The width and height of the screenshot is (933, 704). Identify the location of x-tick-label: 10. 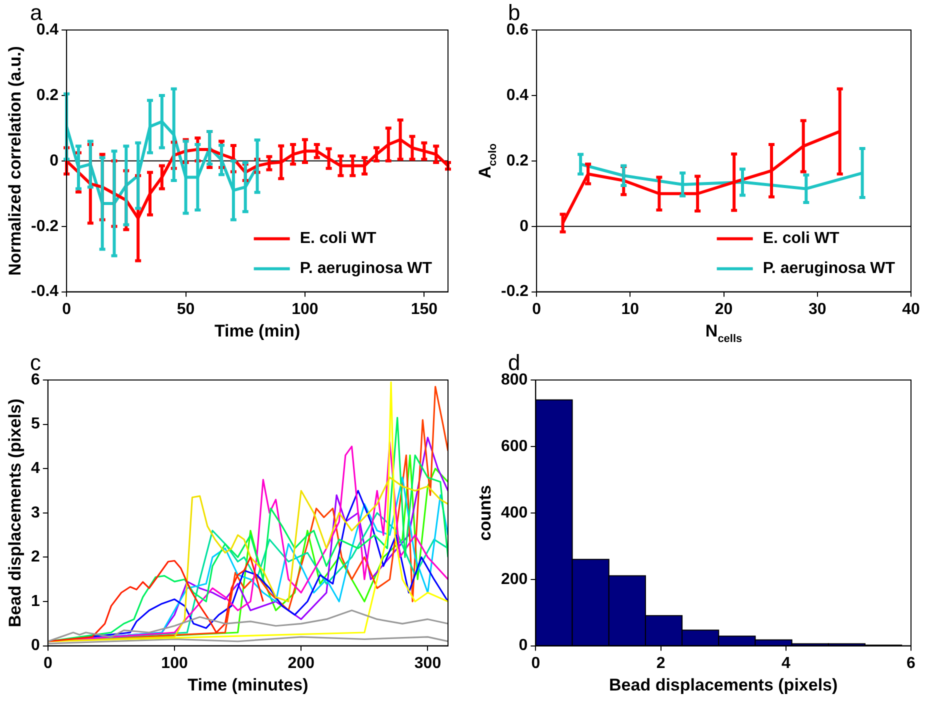
(630, 309).